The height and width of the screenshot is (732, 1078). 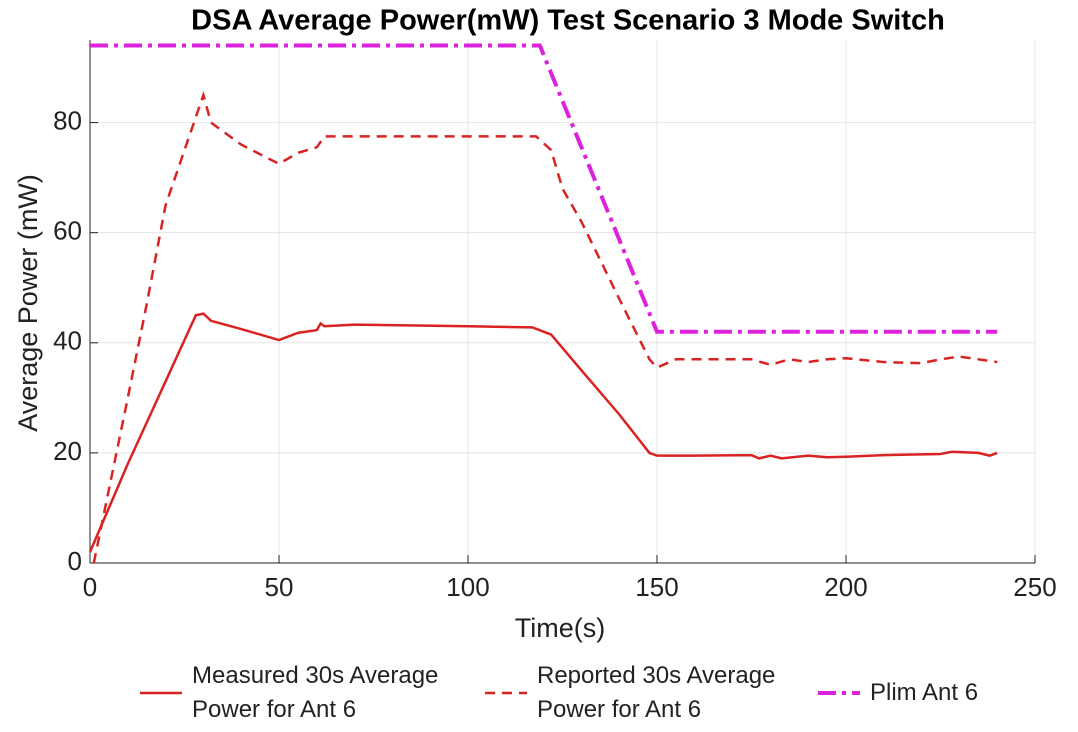 What do you see at coordinates (67, 451) in the screenshot?
I see `y-tick-label: 20` at bounding box center [67, 451].